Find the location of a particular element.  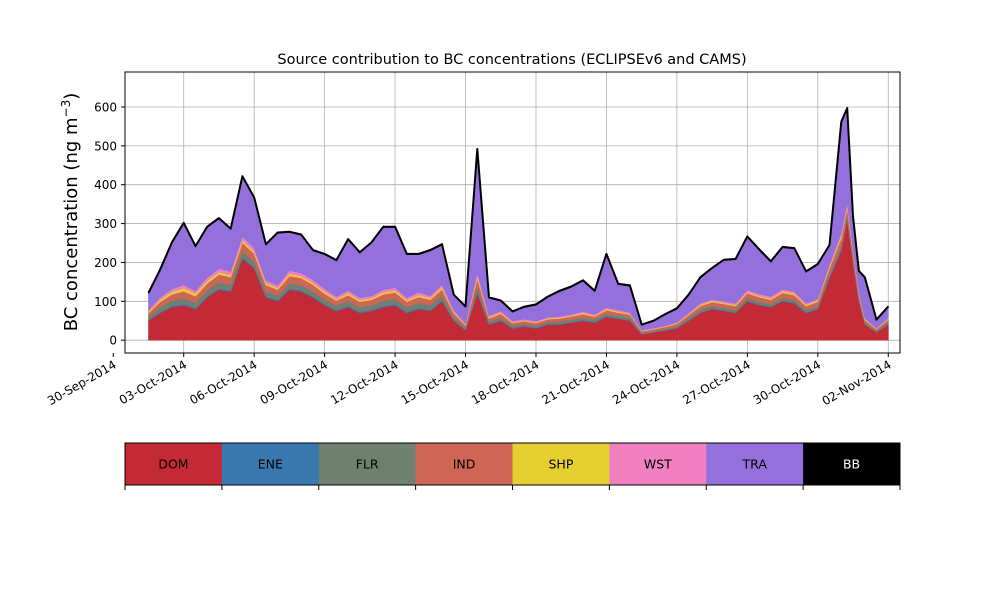

legend-label-ene: ENE is located at coordinates (270, 464).